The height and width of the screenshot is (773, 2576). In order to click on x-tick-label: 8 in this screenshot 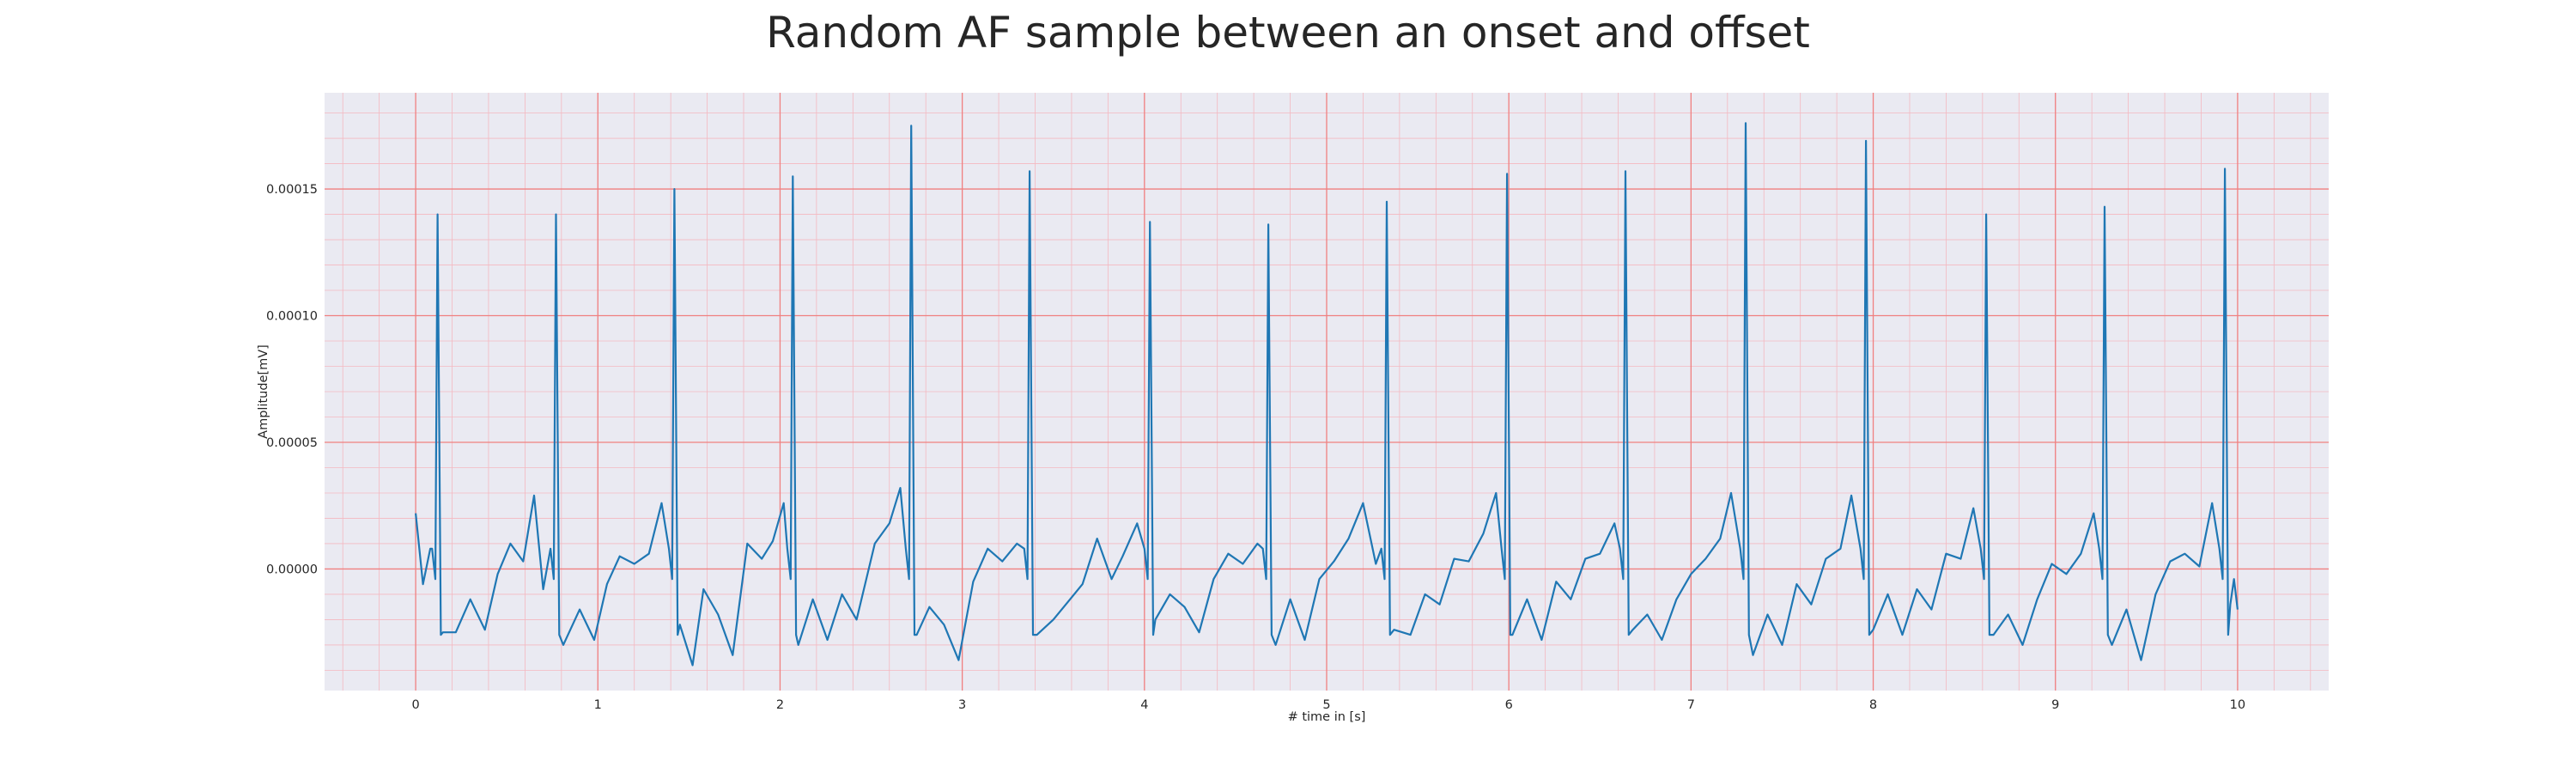, I will do `click(1873, 705)`.